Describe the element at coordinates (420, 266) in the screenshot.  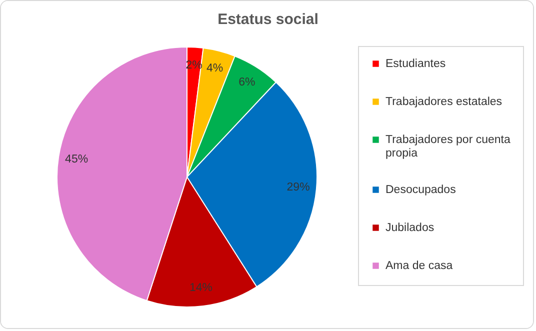
I see `legend-label: Ama de casa` at that location.